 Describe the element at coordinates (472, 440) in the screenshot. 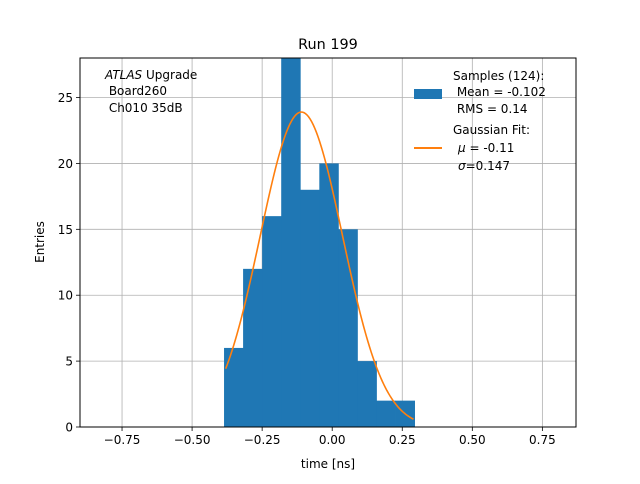

I see `x-tick-label: 0.50` at that location.